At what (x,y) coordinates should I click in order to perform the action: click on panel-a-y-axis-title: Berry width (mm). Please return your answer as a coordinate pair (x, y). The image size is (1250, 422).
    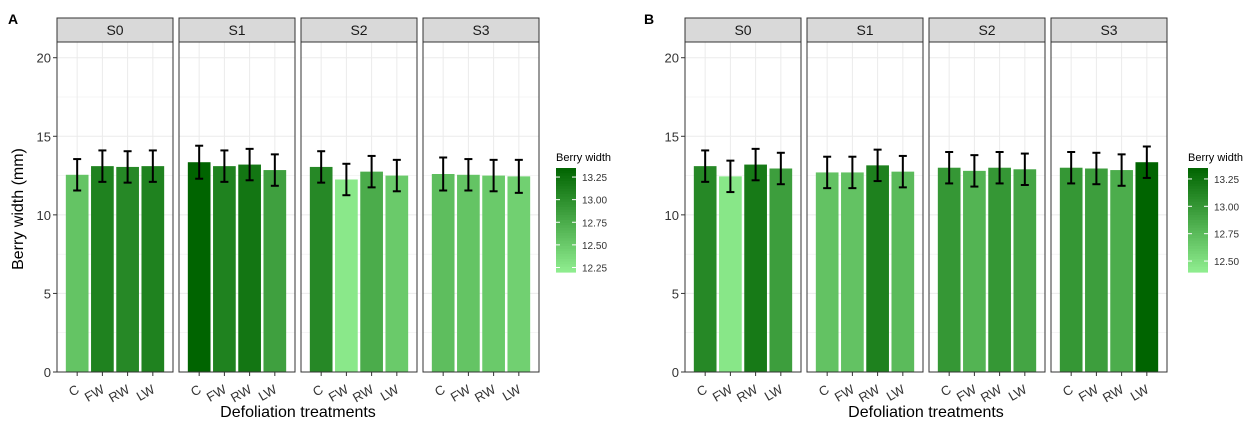
    Looking at the image, I should click on (18, 209).